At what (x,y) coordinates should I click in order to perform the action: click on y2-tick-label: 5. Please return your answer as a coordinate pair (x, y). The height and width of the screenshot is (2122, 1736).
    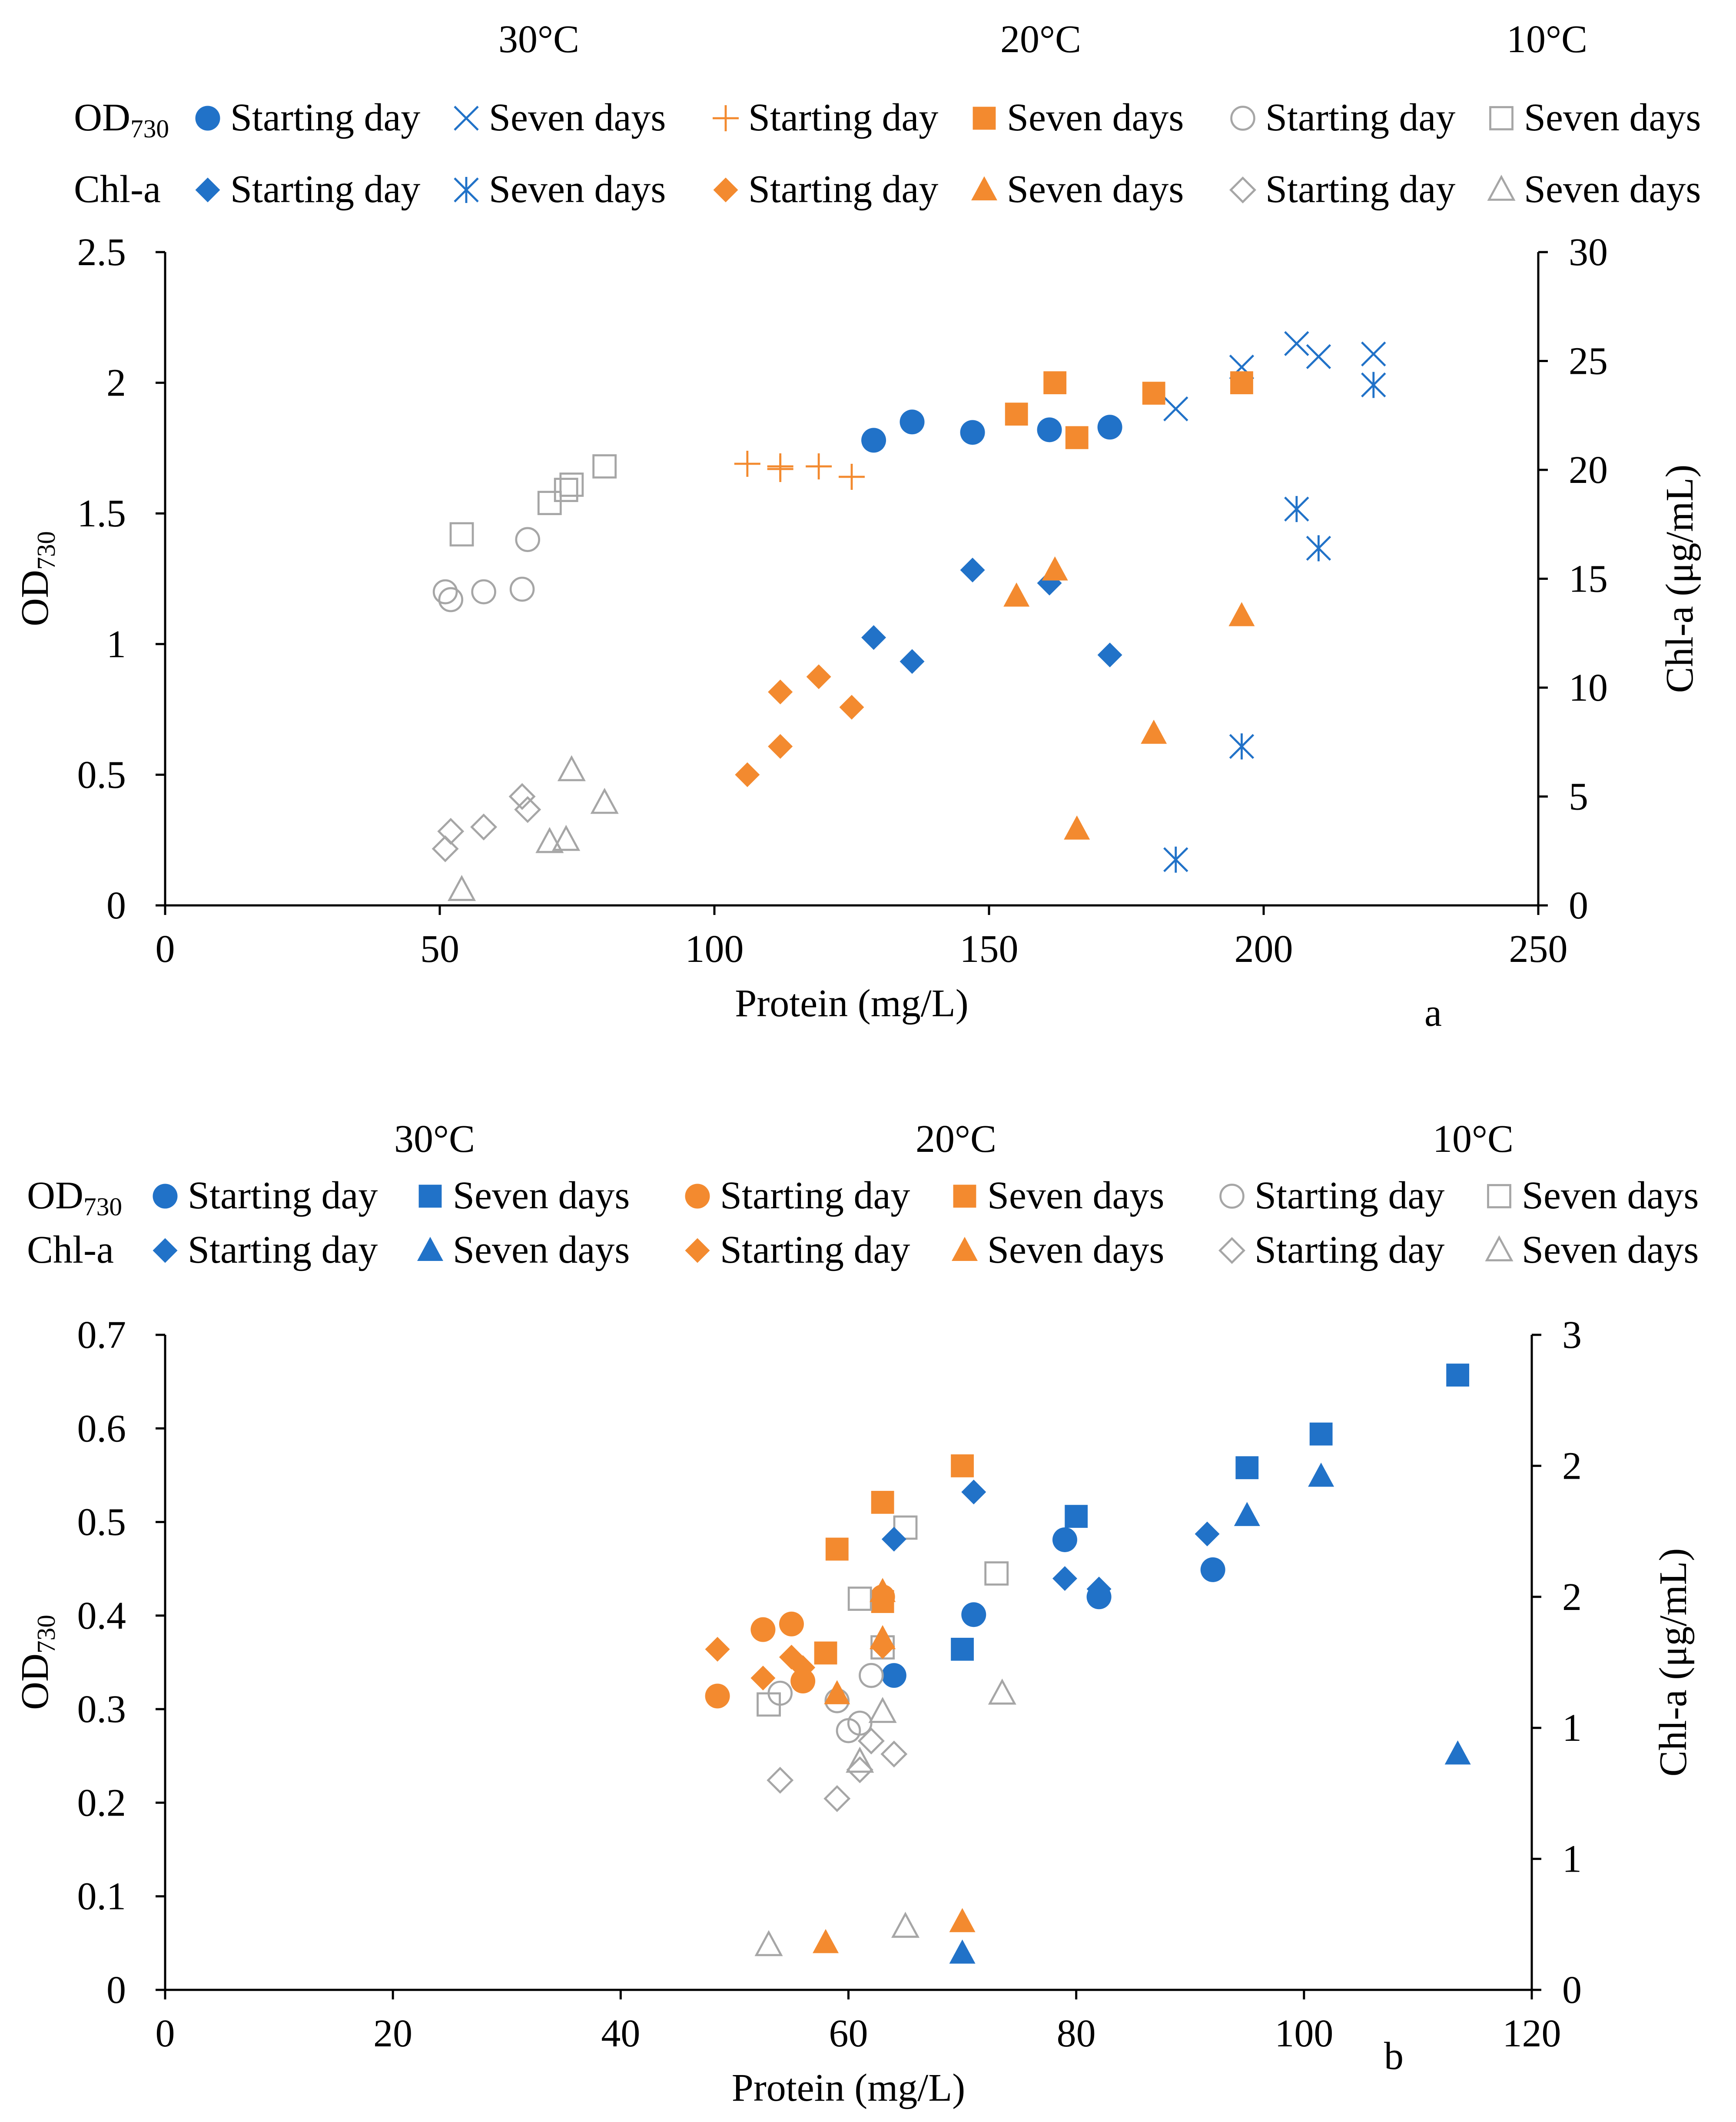
    Looking at the image, I should click on (1578, 797).